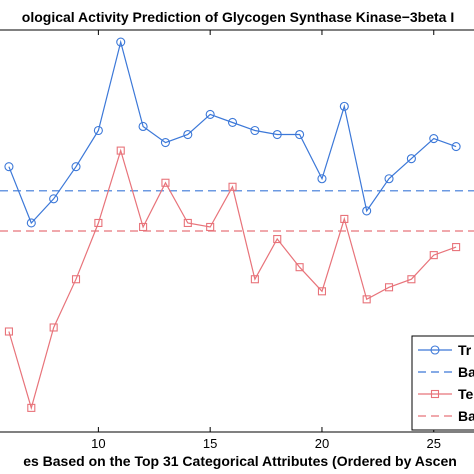  I want to click on legend-box, so click(442, 383).